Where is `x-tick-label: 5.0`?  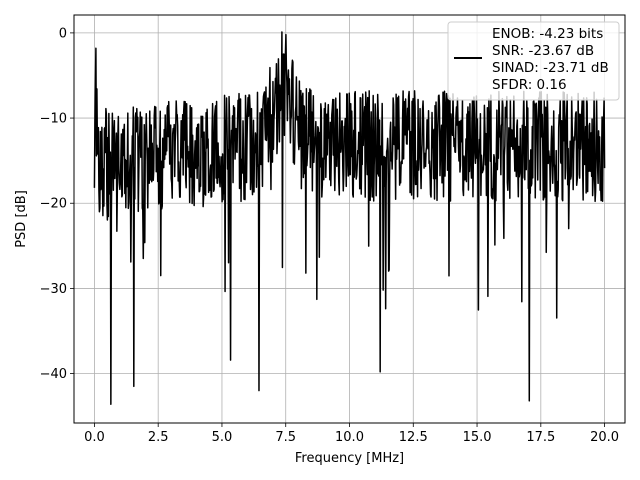 x-tick-label: 5.0 is located at coordinates (222, 437).